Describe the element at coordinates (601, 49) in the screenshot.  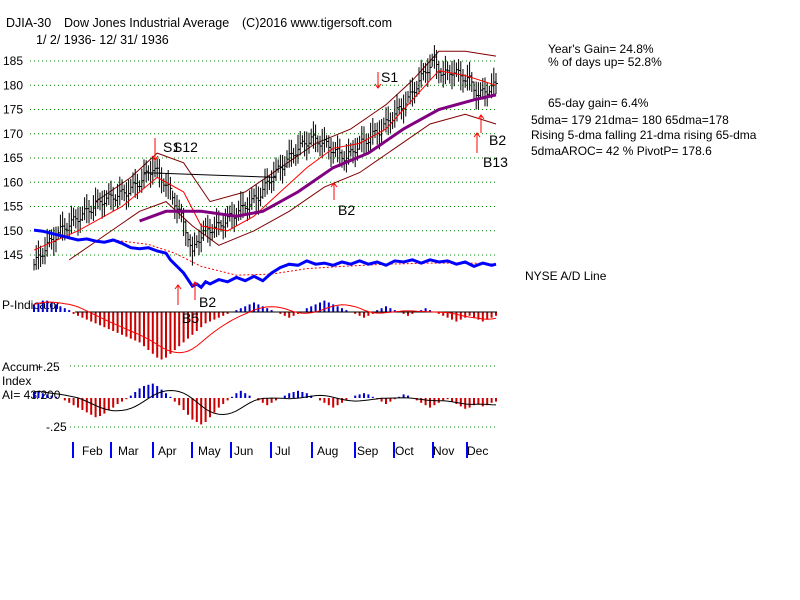
I see `years-gain: Year's Gain= 24.8%` at that location.